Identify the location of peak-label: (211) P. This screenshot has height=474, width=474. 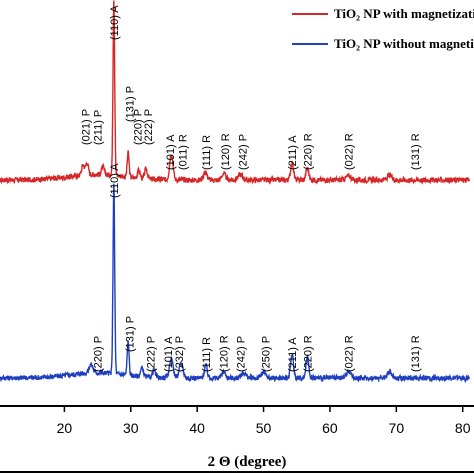
(99, 127).